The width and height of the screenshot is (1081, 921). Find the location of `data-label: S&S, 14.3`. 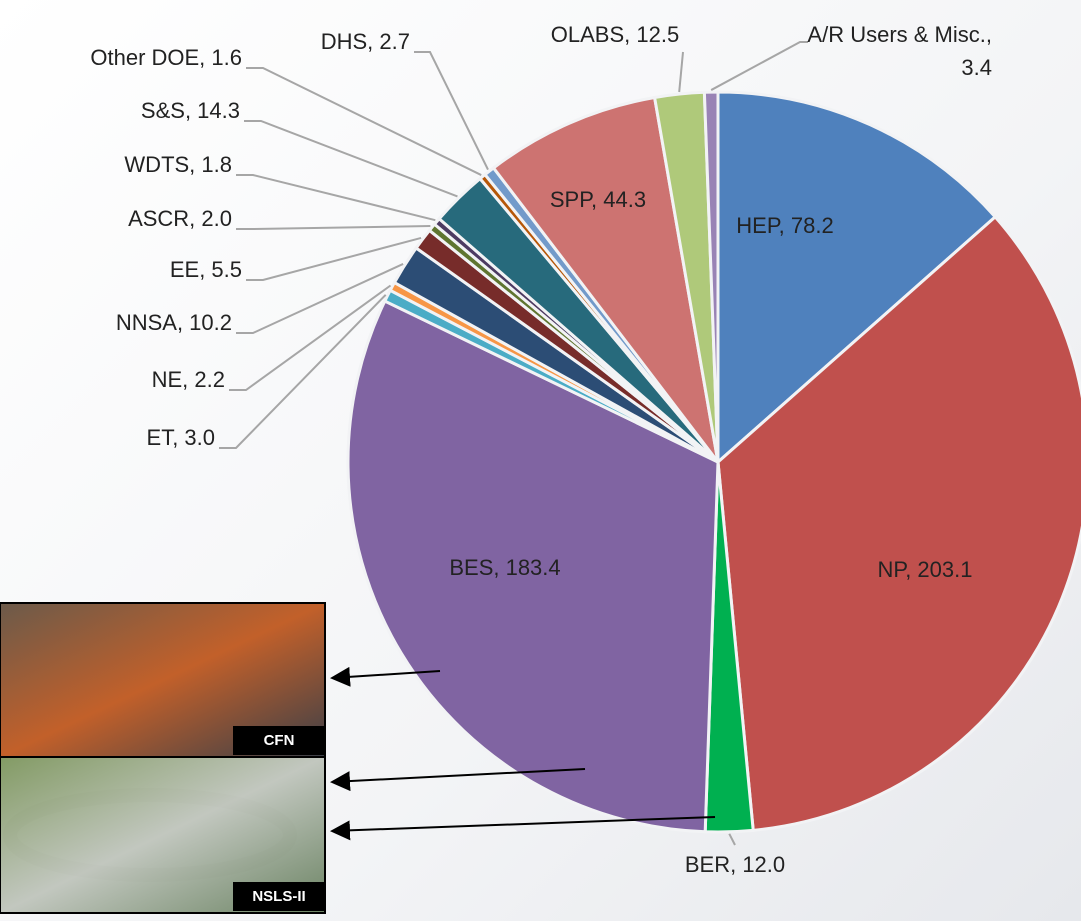

data-label: S&S, 14.3 is located at coordinates (190, 110).